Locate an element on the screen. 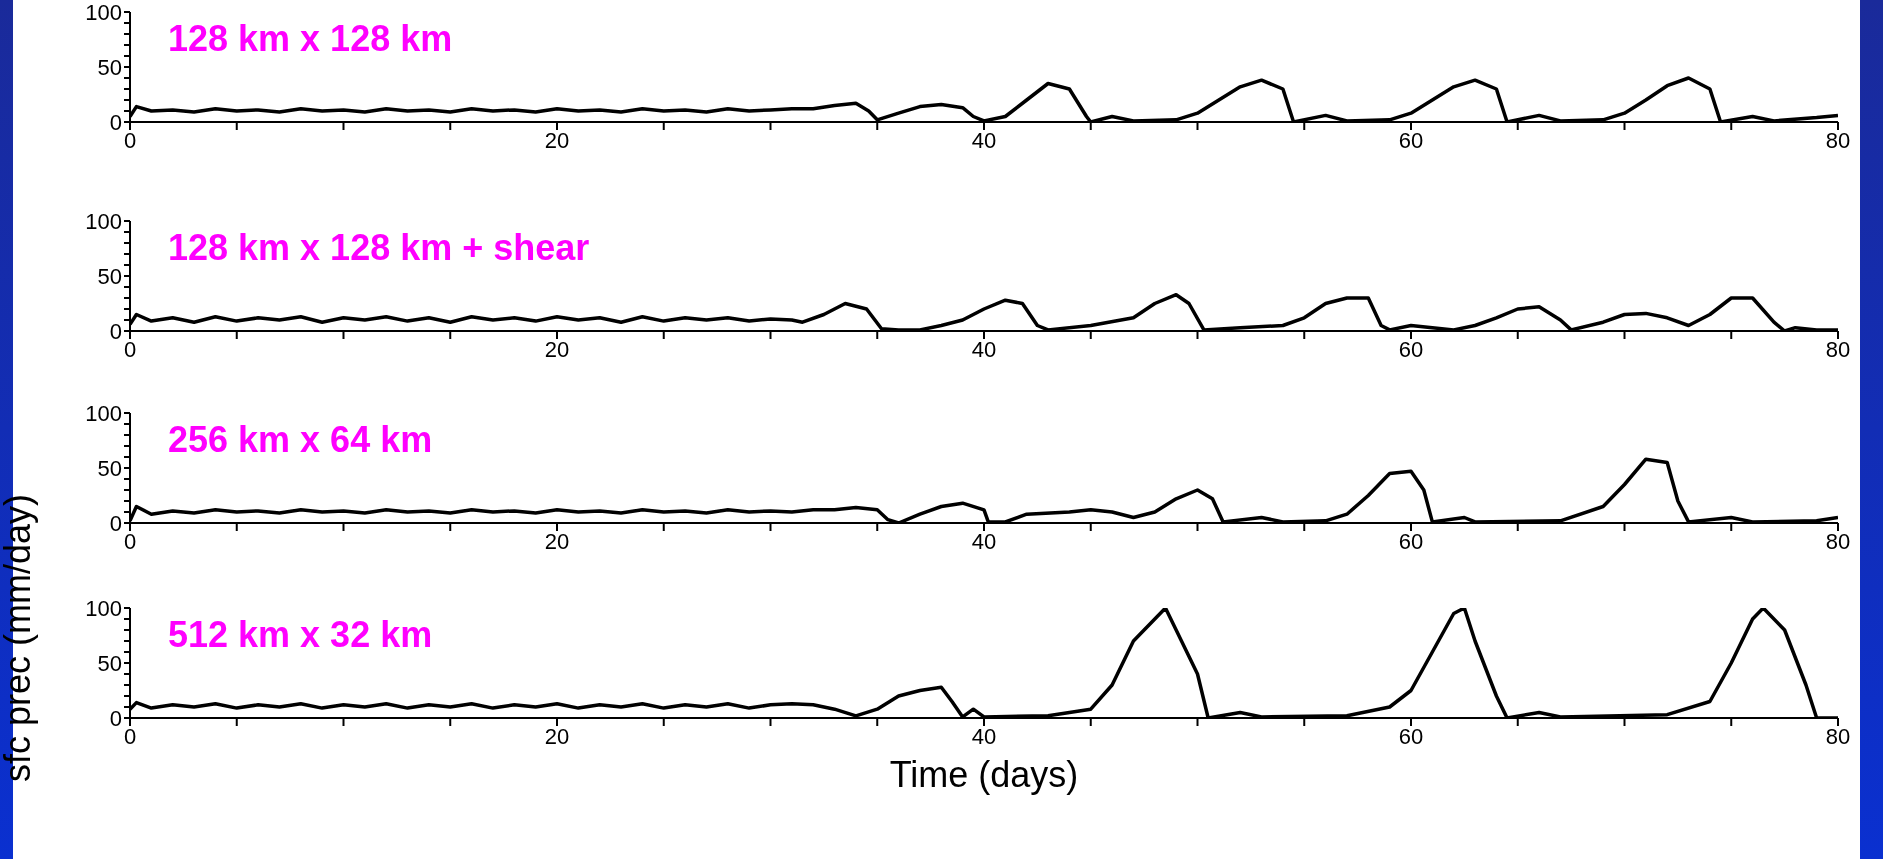 The width and height of the screenshot is (1883, 859). y-axis-title: sfc prec (mm/day) is located at coordinates (19, 638).